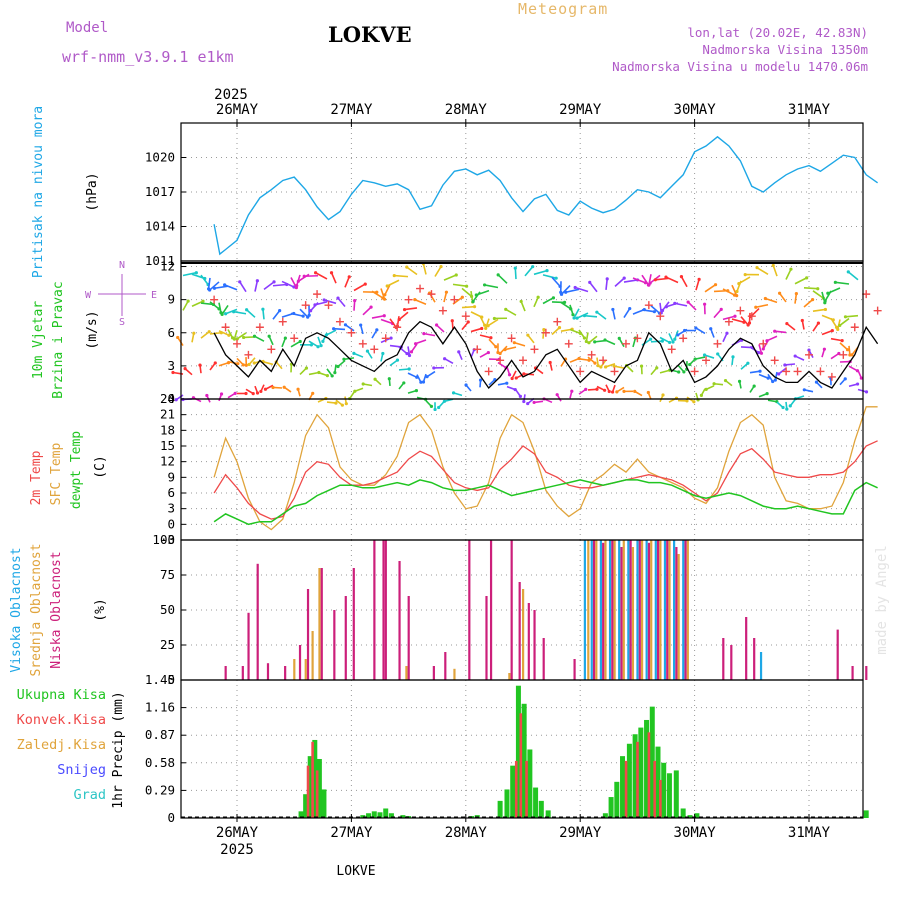  I want to click on cloud-ytick-label: 75, so click(167, 574).